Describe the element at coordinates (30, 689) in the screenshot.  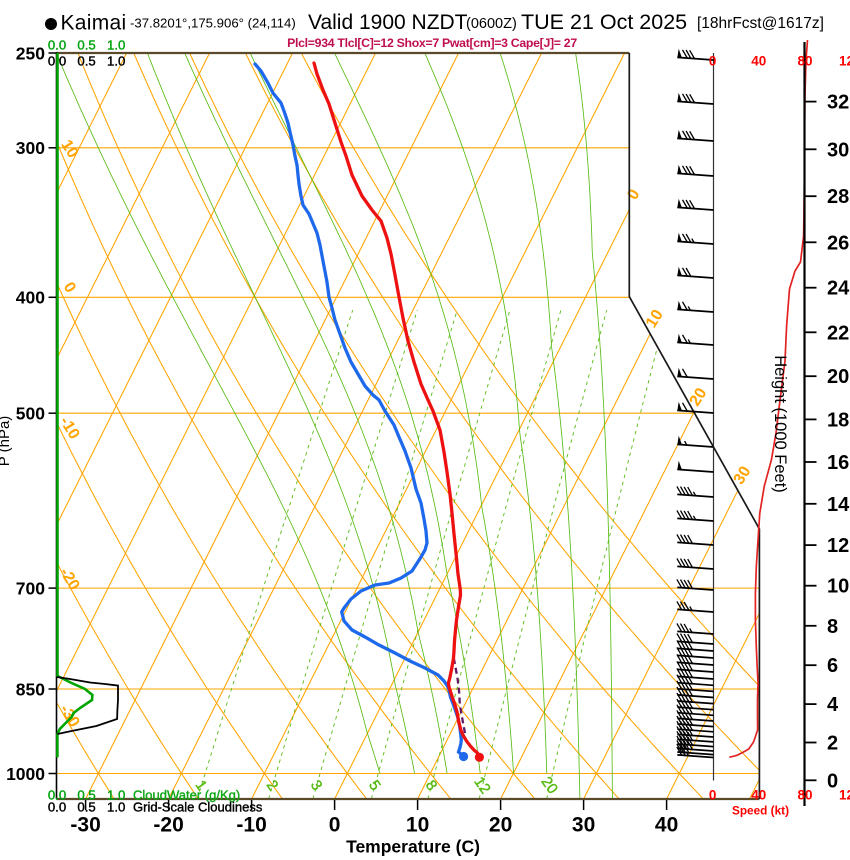
I see `svg-text: 850` at that location.